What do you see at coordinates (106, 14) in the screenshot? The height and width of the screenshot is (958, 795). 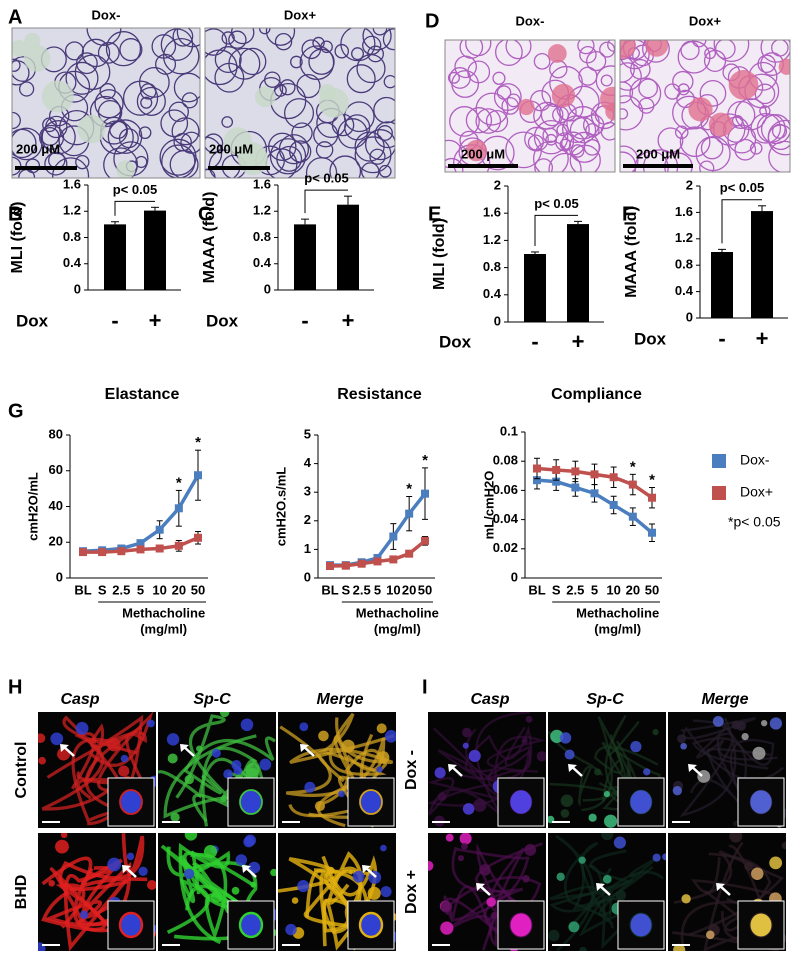 I see `column-label: Dox-` at bounding box center [106, 14].